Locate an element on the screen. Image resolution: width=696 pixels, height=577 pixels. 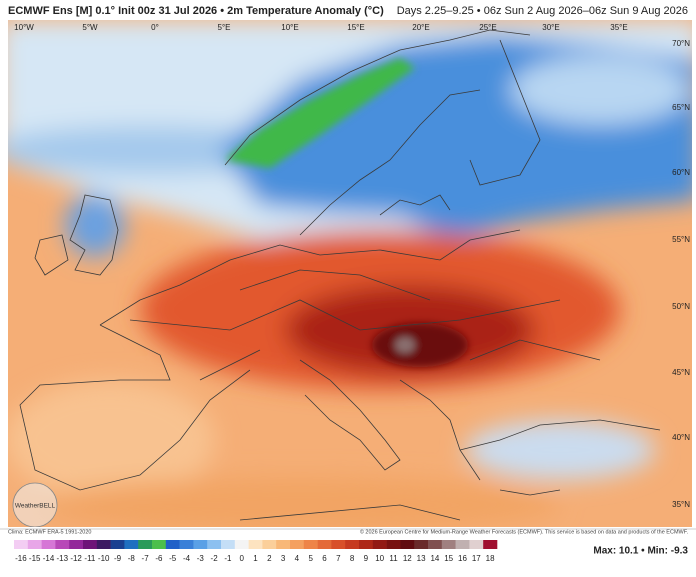
colorbar-label: -14 is located at coordinates (49, 558).